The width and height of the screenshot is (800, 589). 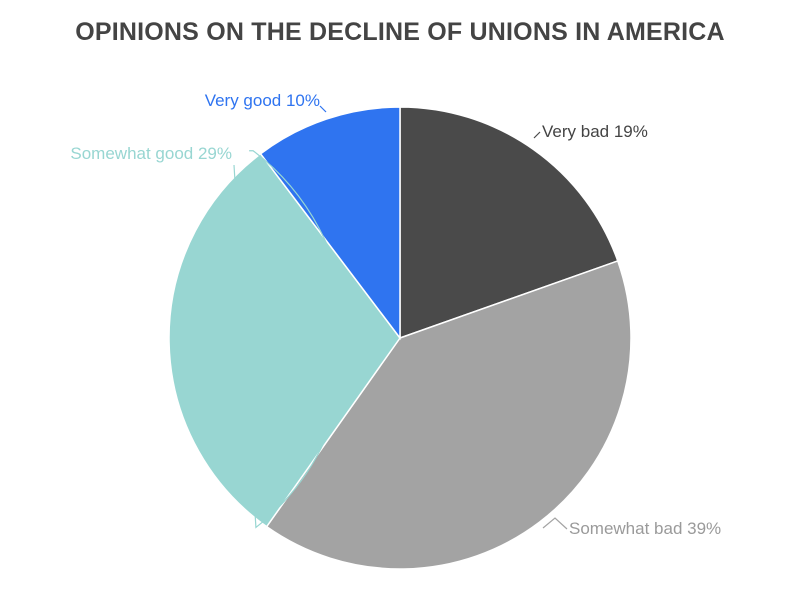 What do you see at coordinates (323, 109) in the screenshot?
I see `leader-line-very-good` at bounding box center [323, 109].